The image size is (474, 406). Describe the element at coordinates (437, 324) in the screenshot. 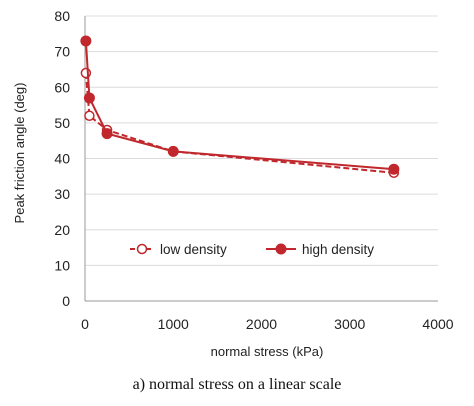

I see `x-tick-label-4000: 4000` at that location.